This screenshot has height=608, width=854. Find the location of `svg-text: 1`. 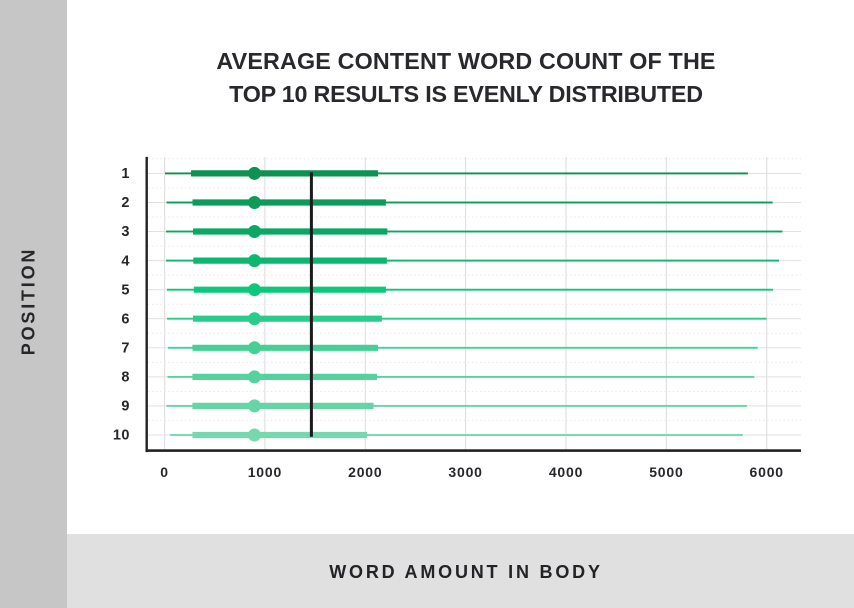

svg-text: 1 is located at coordinates (125, 174).